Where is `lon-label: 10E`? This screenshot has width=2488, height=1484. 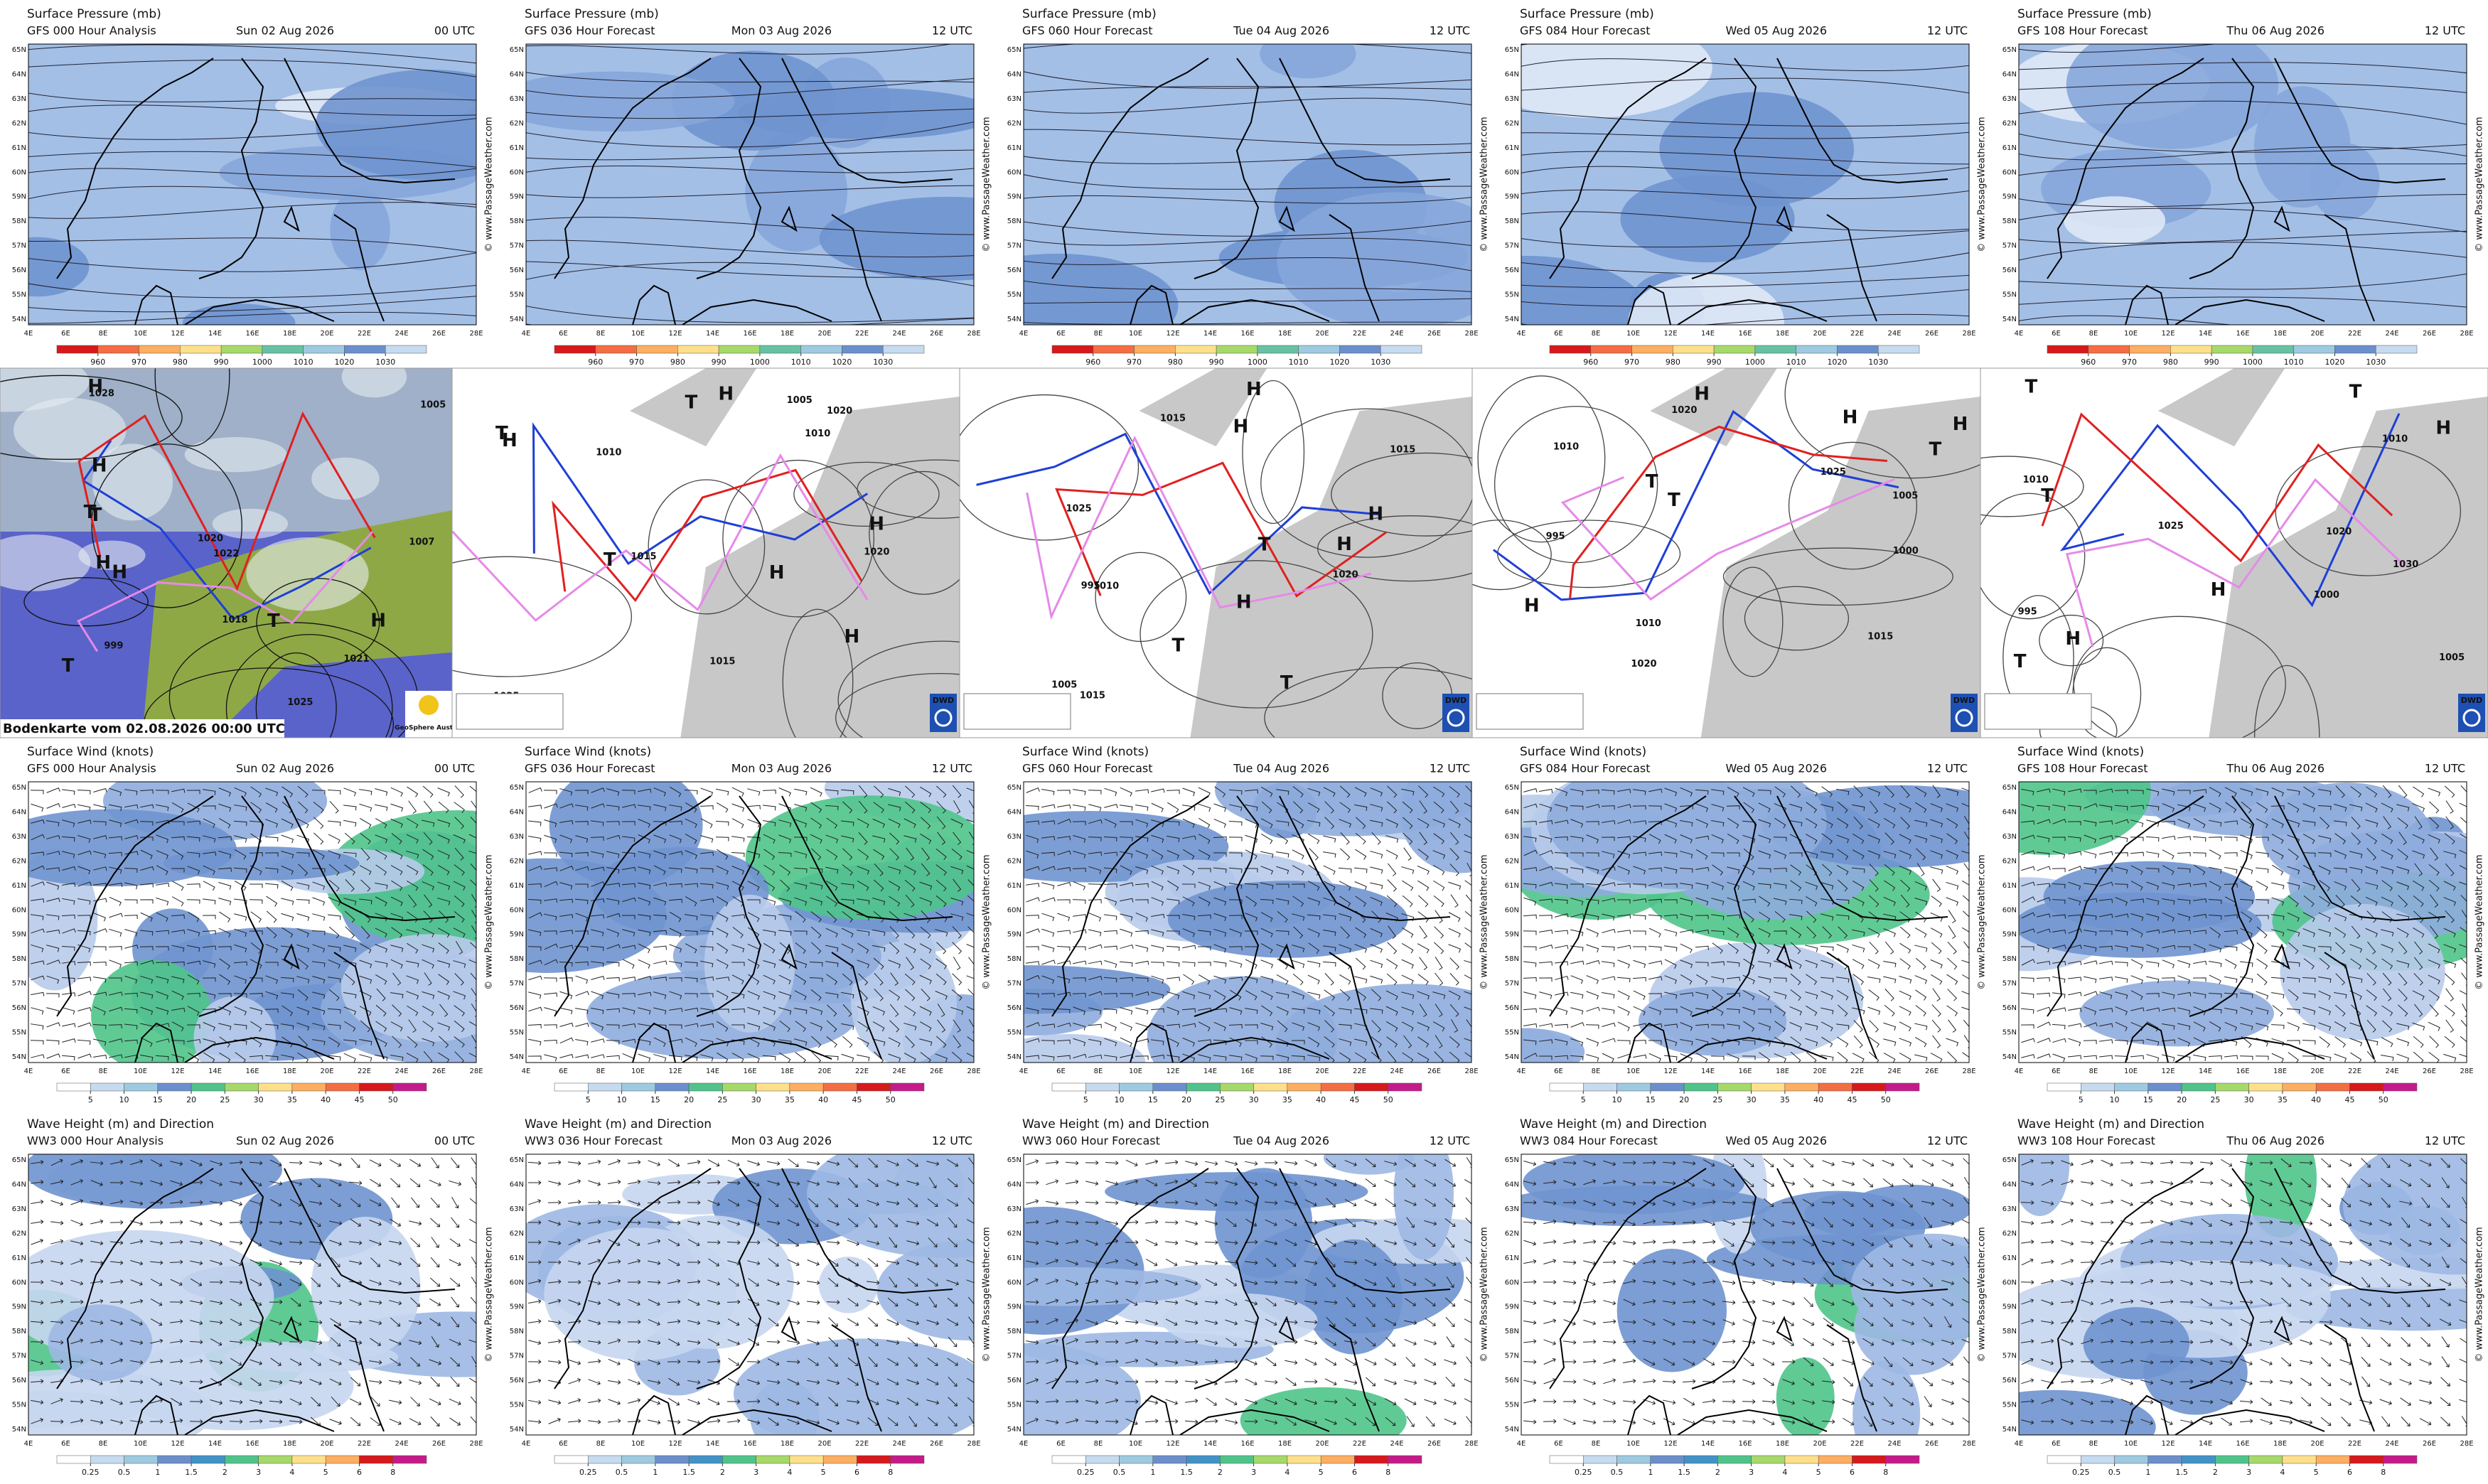 lon-label: 10E is located at coordinates (1135, 1444).